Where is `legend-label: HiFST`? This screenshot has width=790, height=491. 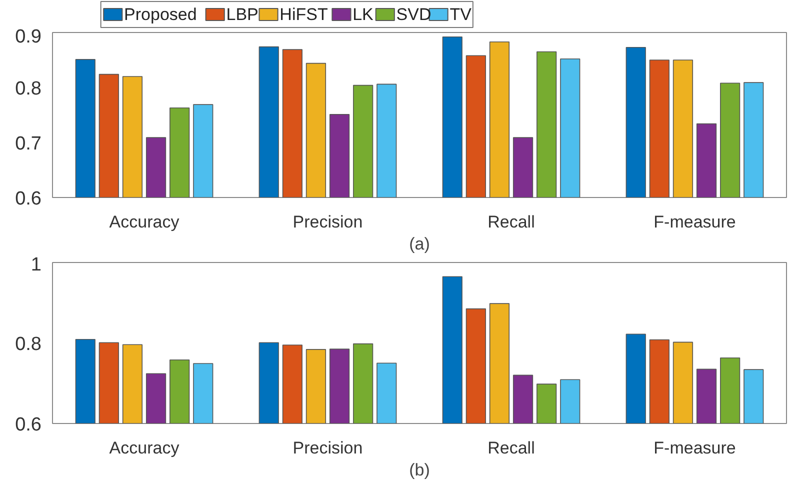 legend-label: HiFST is located at coordinates (304, 14).